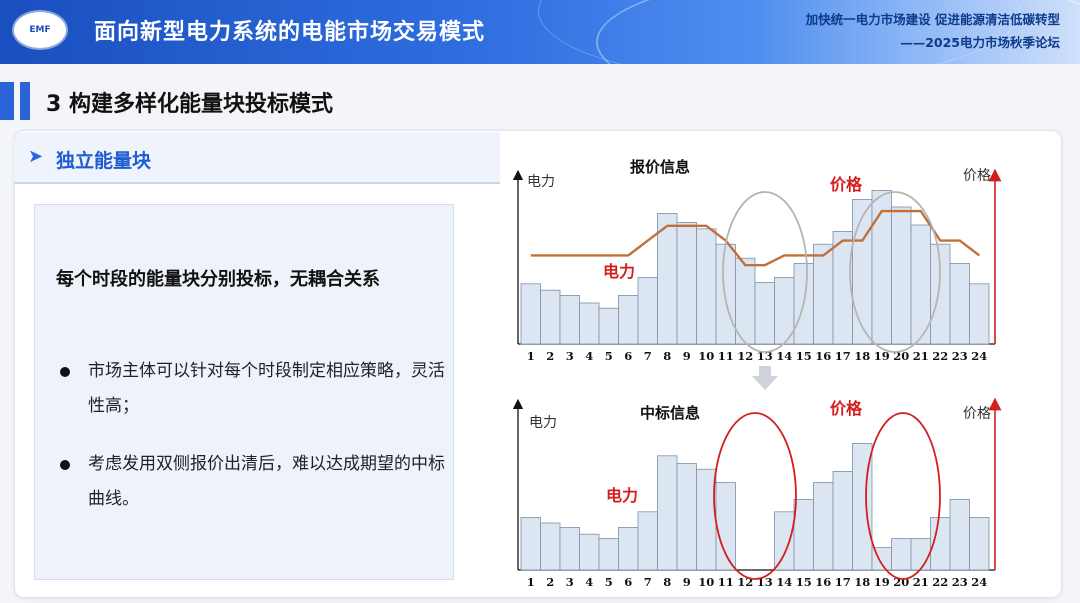  I want to click on down-arrow-icon, so click(765, 378).